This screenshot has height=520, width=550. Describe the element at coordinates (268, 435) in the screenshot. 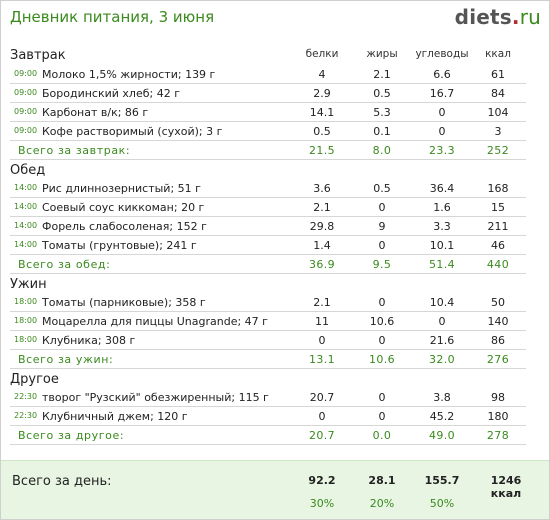

I see `section-total: Всего за другое: 20.7 0.0 49.0 278` at that location.